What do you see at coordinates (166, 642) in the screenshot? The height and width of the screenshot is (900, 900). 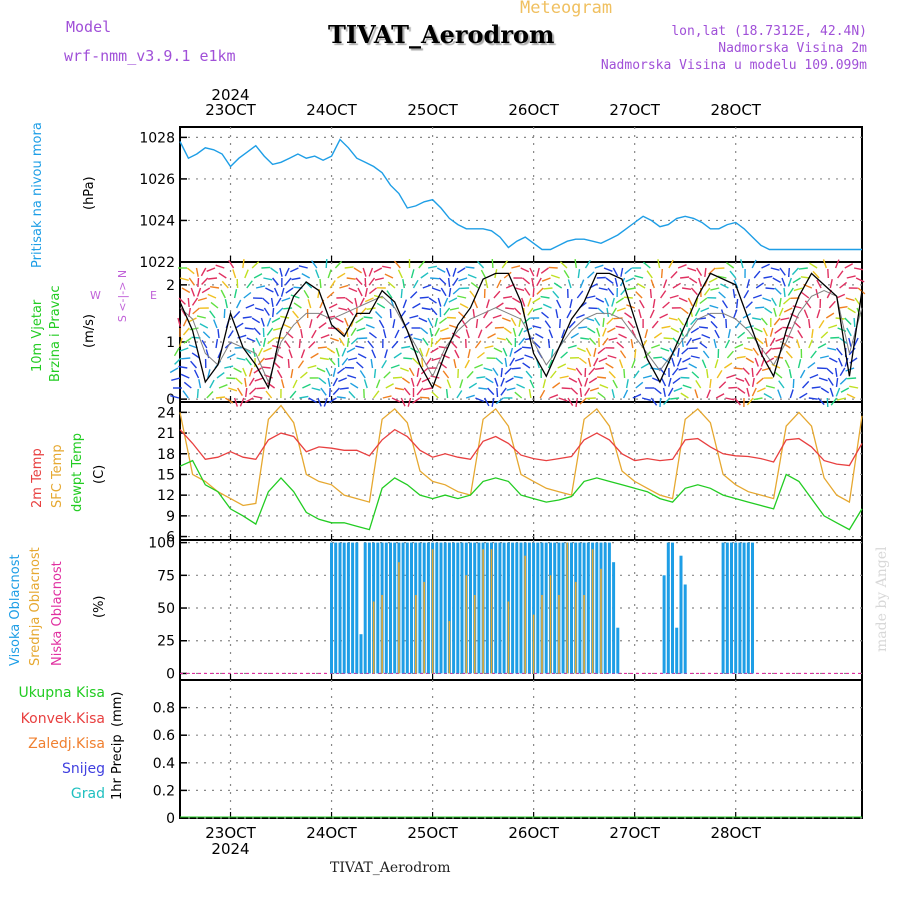 I see `ytick-label-3-1: 25` at bounding box center [166, 642].